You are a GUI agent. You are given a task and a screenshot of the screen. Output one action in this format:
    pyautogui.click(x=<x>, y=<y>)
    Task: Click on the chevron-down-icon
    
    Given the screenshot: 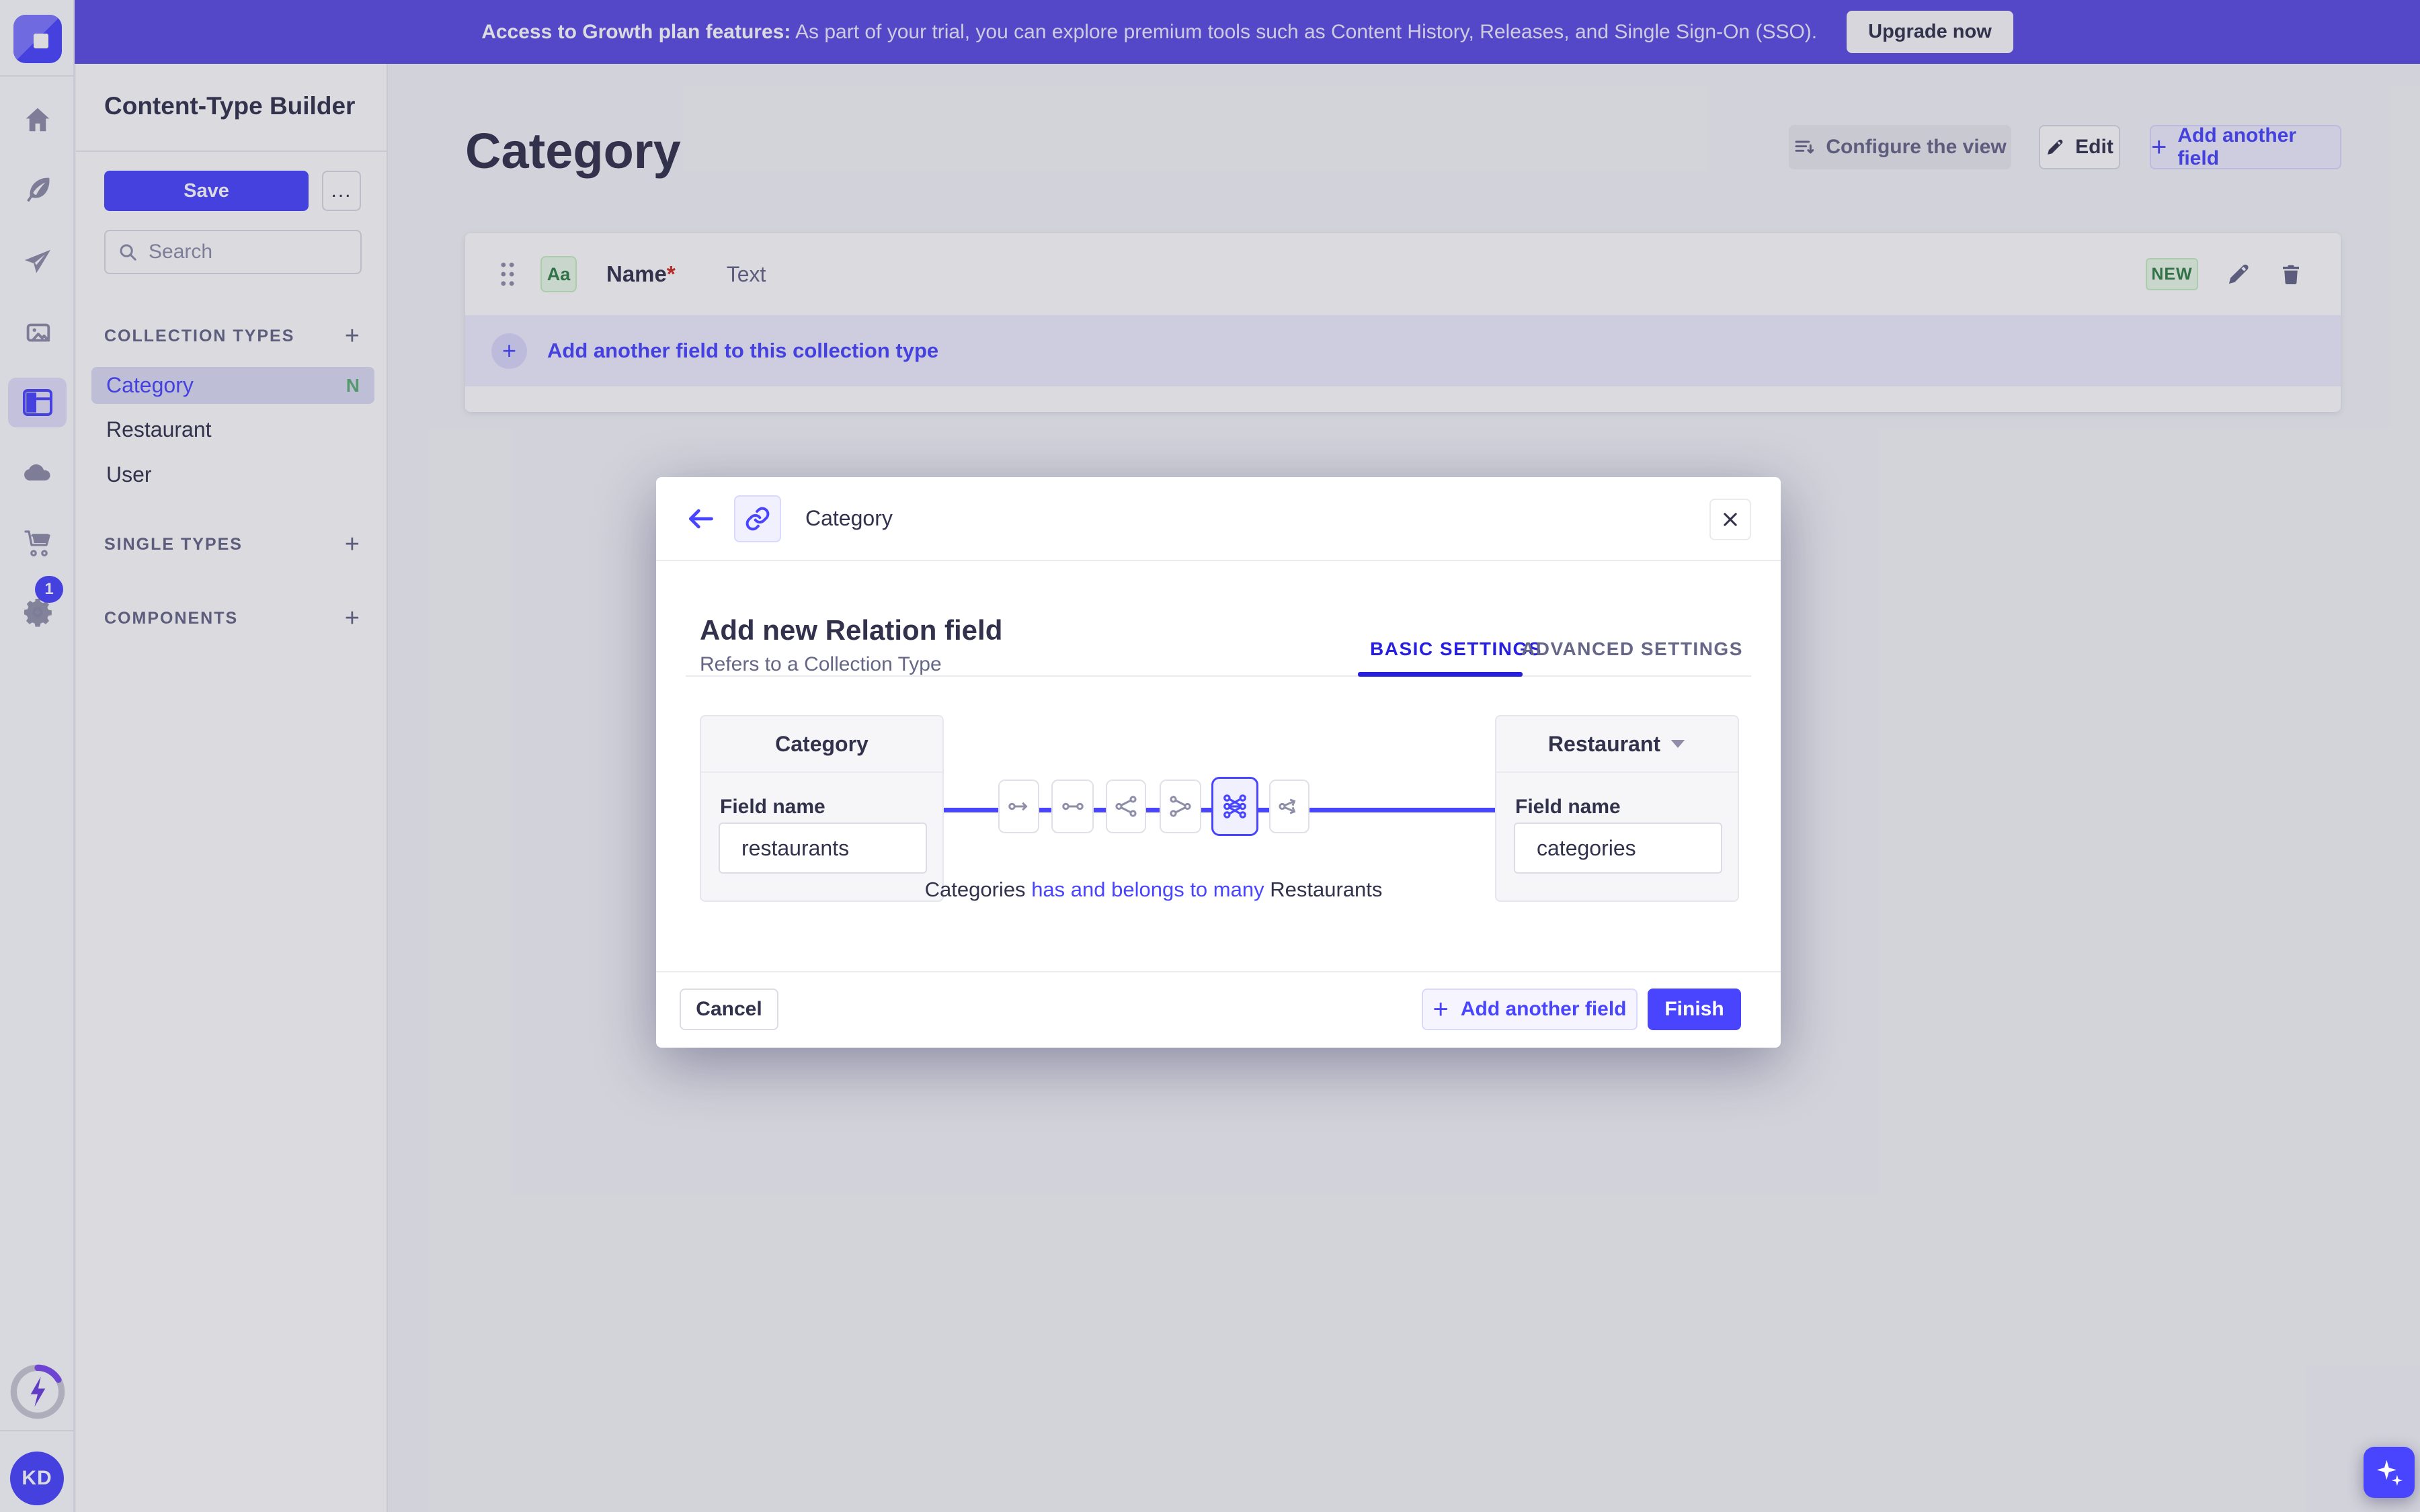 What is the action you would take?
    pyautogui.click(x=1678, y=744)
    